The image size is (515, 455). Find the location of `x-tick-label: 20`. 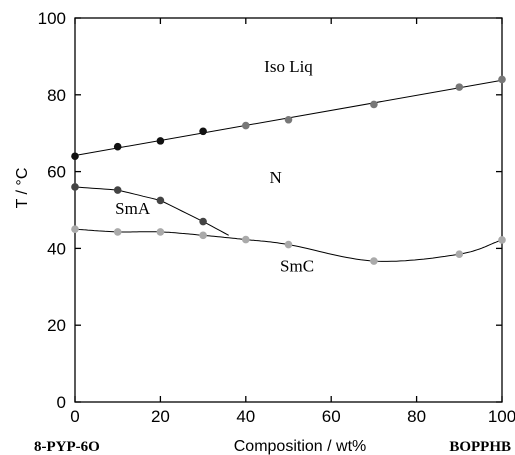

x-tick-label: 20 is located at coordinates (160, 416).